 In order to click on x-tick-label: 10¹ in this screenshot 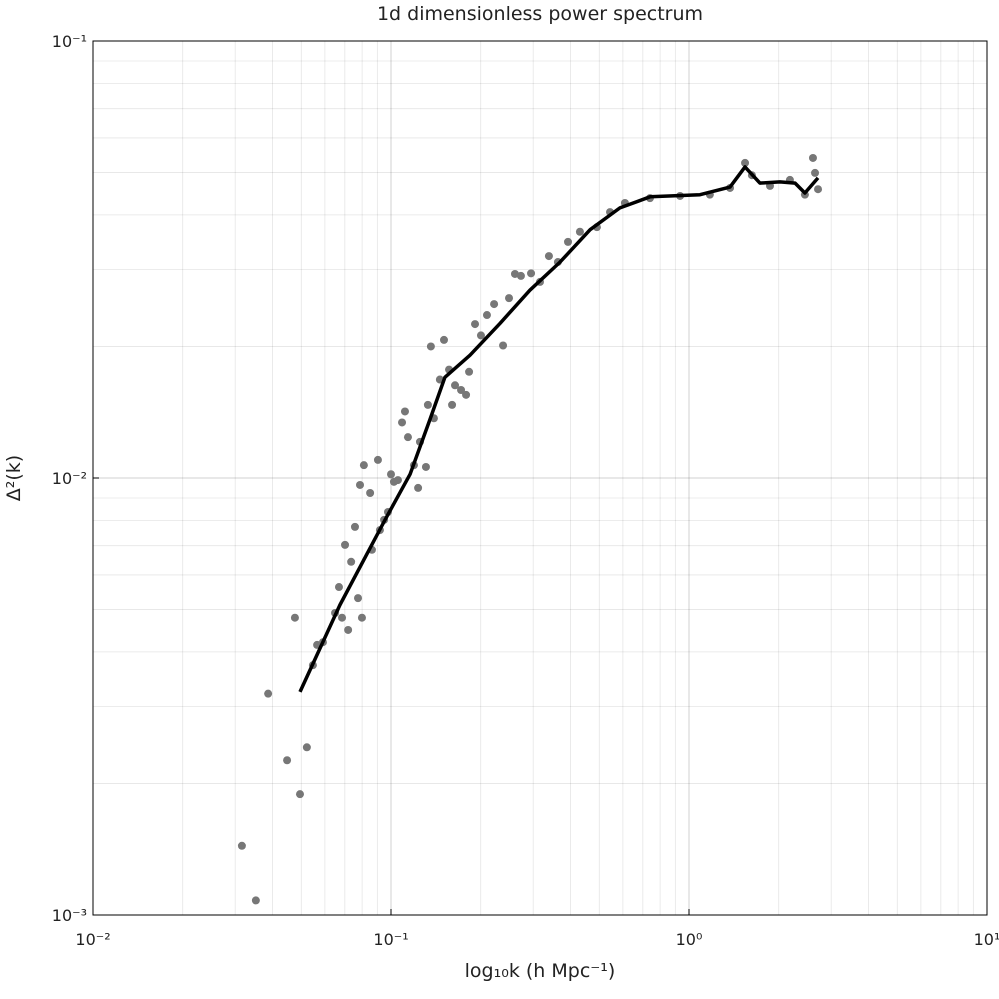, I will do `click(986, 939)`.